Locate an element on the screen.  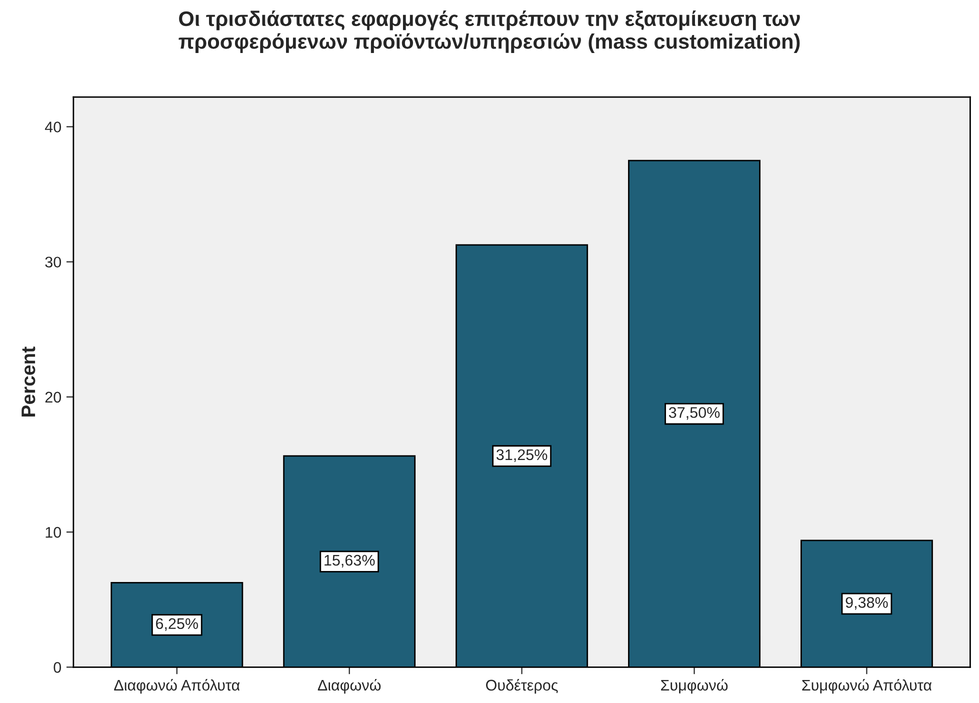
y-tick-label: 20 is located at coordinates (53, 397).